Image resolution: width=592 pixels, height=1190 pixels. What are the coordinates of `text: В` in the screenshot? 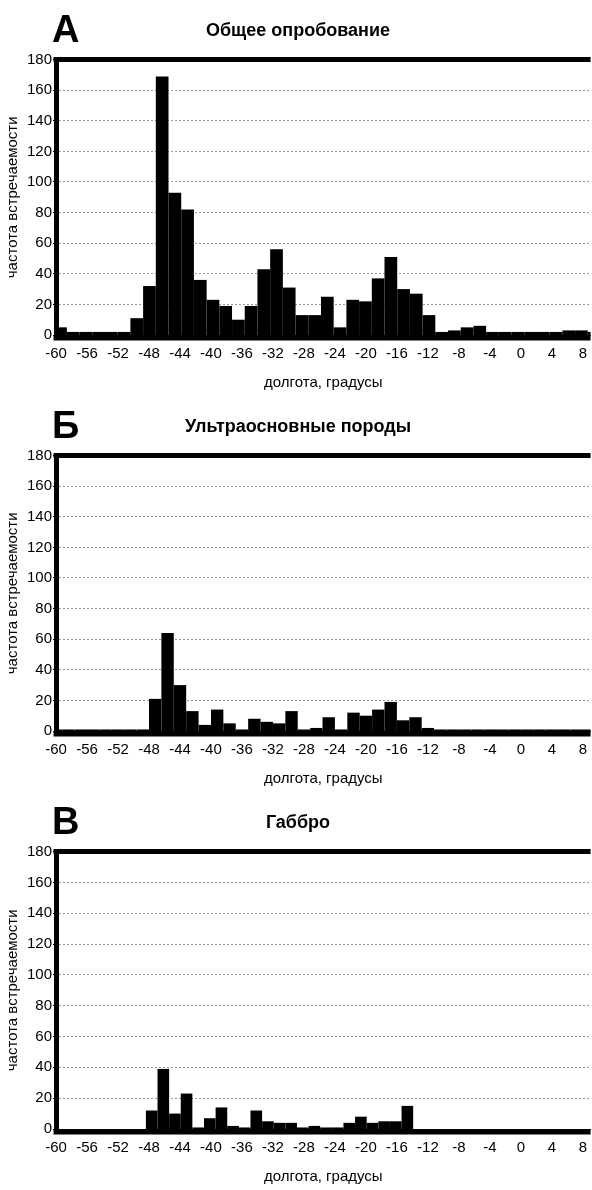 It's located at (66, 820).